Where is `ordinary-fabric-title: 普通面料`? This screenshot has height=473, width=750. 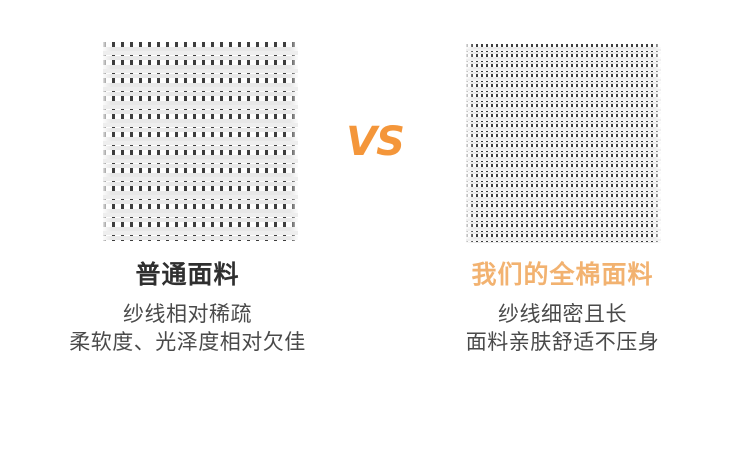
ordinary-fabric-title: 普通面料 is located at coordinates (187, 274).